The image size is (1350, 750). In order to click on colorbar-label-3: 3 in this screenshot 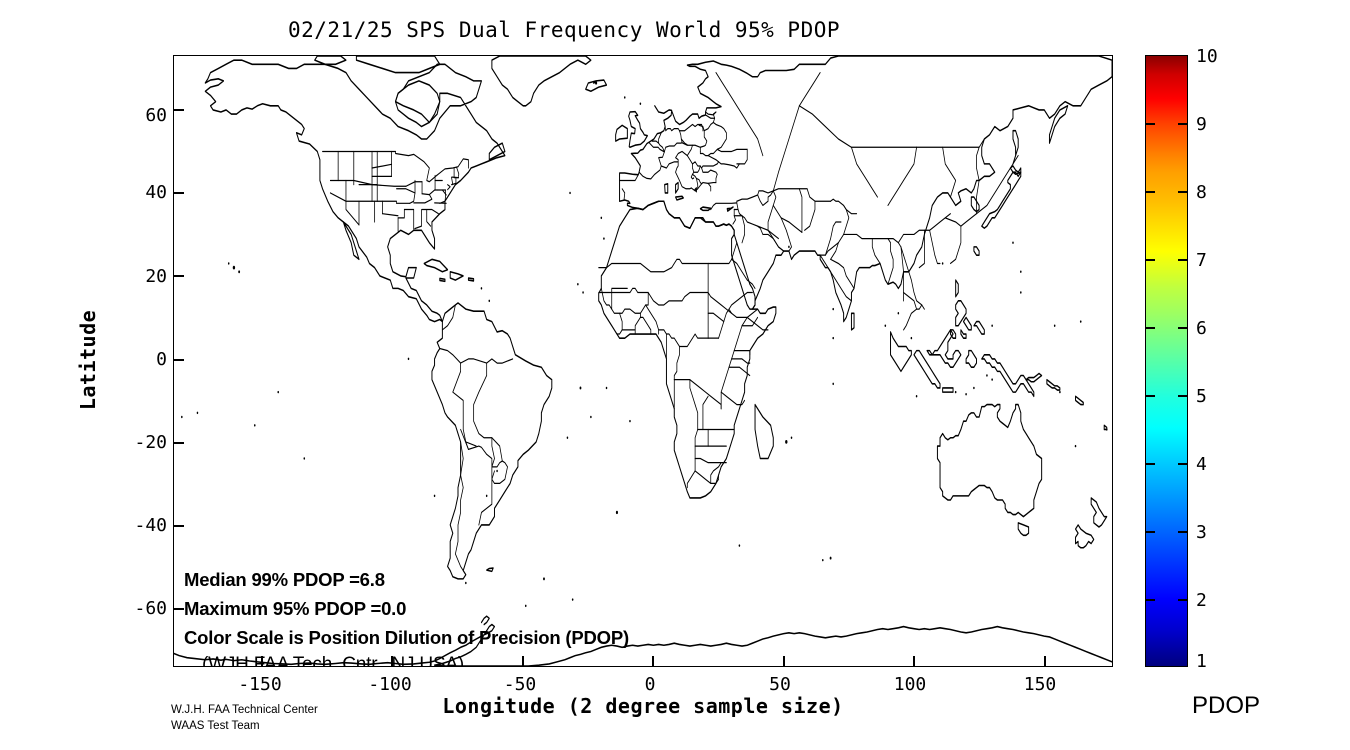, I will do `click(1201, 532)`.